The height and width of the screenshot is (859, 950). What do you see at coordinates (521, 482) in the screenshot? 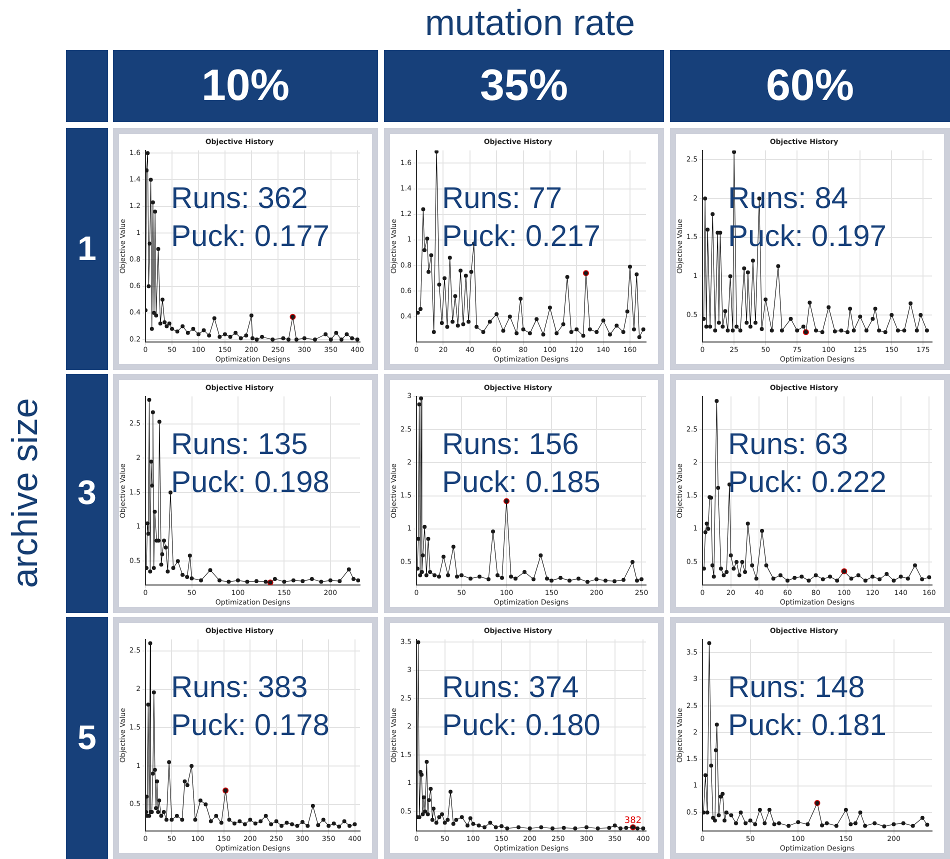
I see `annotation: Puck: 0.185` at bounding box center [521, 482].